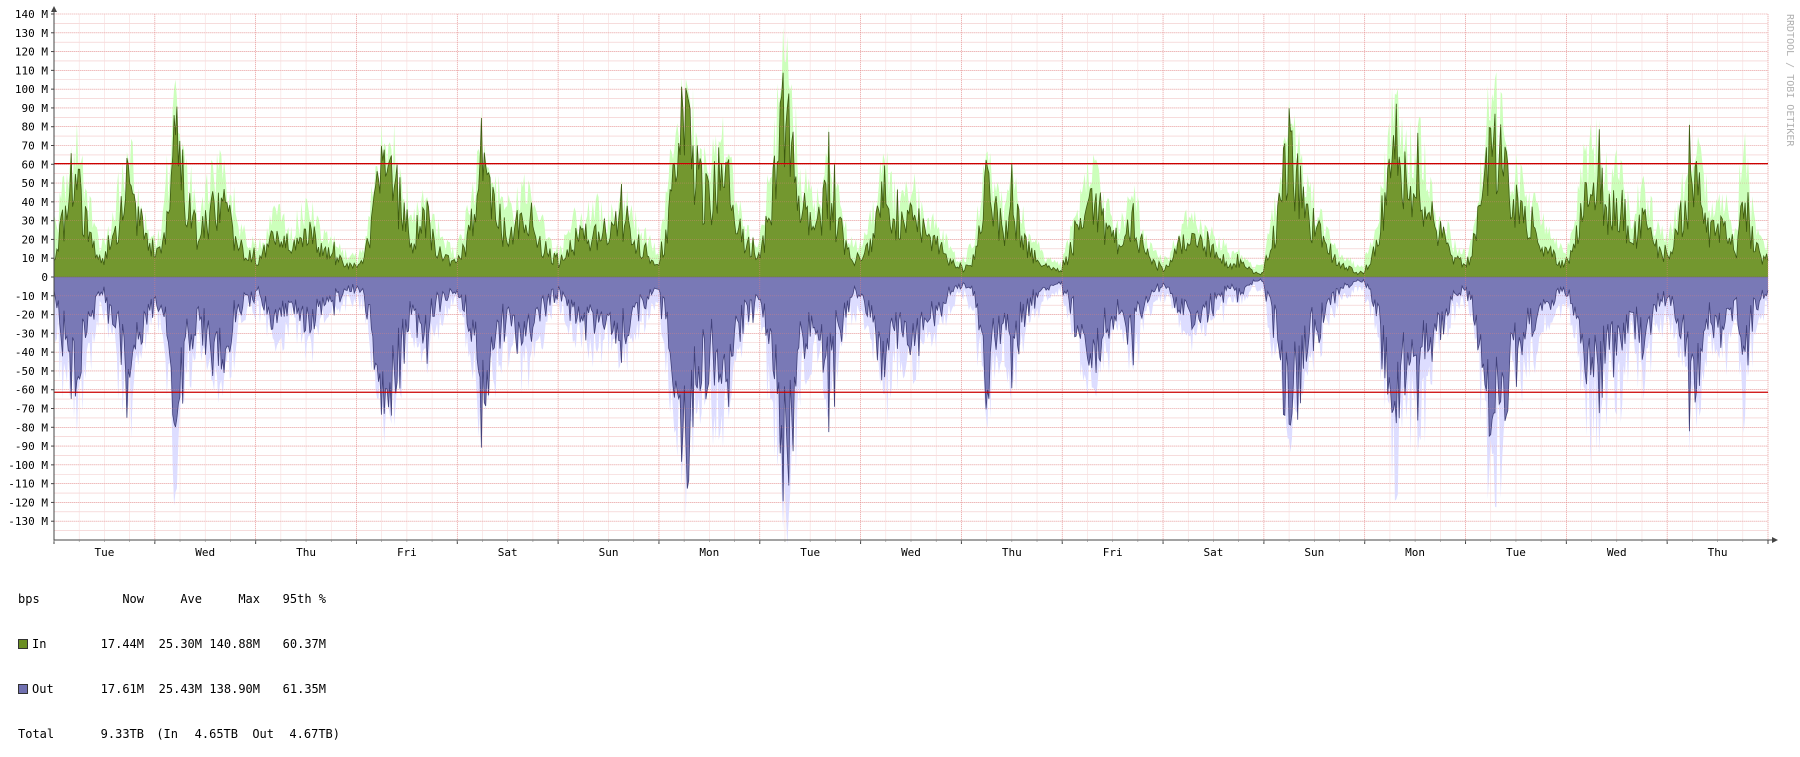 The height and width of the screenshot is (757, 1800). I want to click on legend-header: bps Now Ave Max 95th %, so click(179, 599).